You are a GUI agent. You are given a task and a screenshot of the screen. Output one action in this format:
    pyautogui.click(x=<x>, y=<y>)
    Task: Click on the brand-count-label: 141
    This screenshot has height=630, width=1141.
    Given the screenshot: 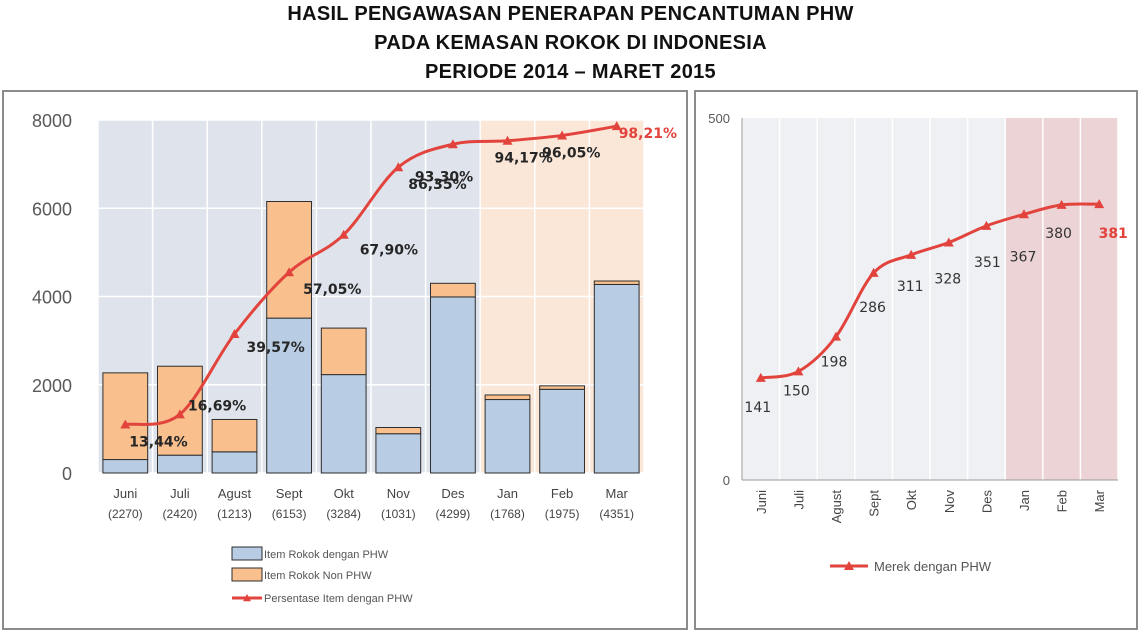 What is the action you would take?
    pyautogui.click(x=757, y=408)
    